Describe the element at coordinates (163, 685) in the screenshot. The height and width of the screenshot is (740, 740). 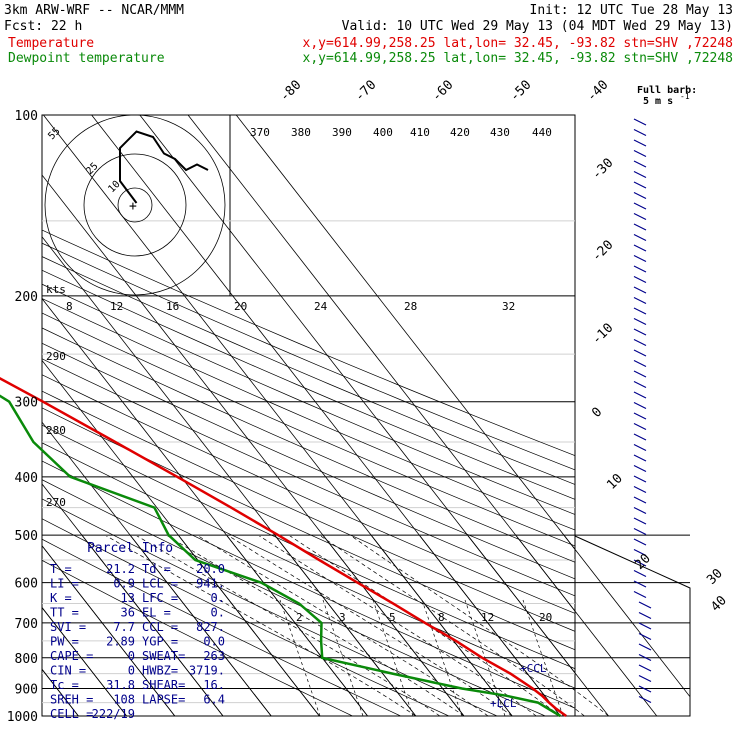
I see `parcel-field: SHEAR=` at that location.